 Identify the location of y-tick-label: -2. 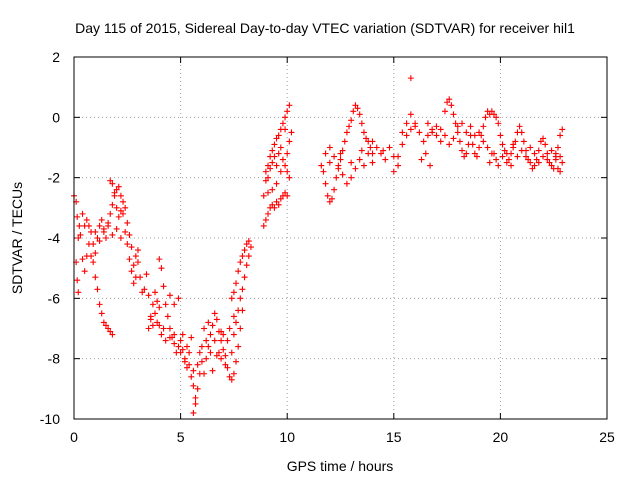
(54, 178).